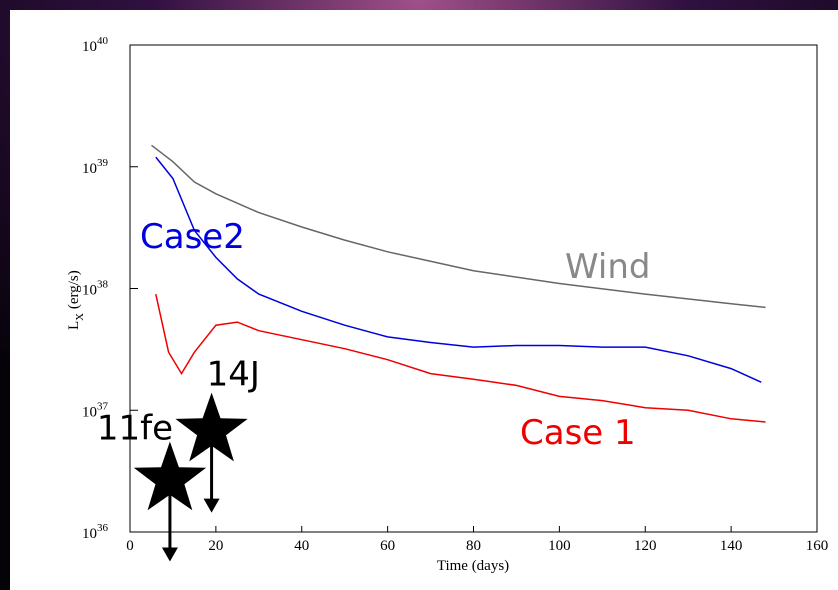 The height and width of the screenshot is (590, 838). What do you see at coordinates (607, 267) in the screenshot?
I see `series-label: Wind` at bounding box center [607, 267].